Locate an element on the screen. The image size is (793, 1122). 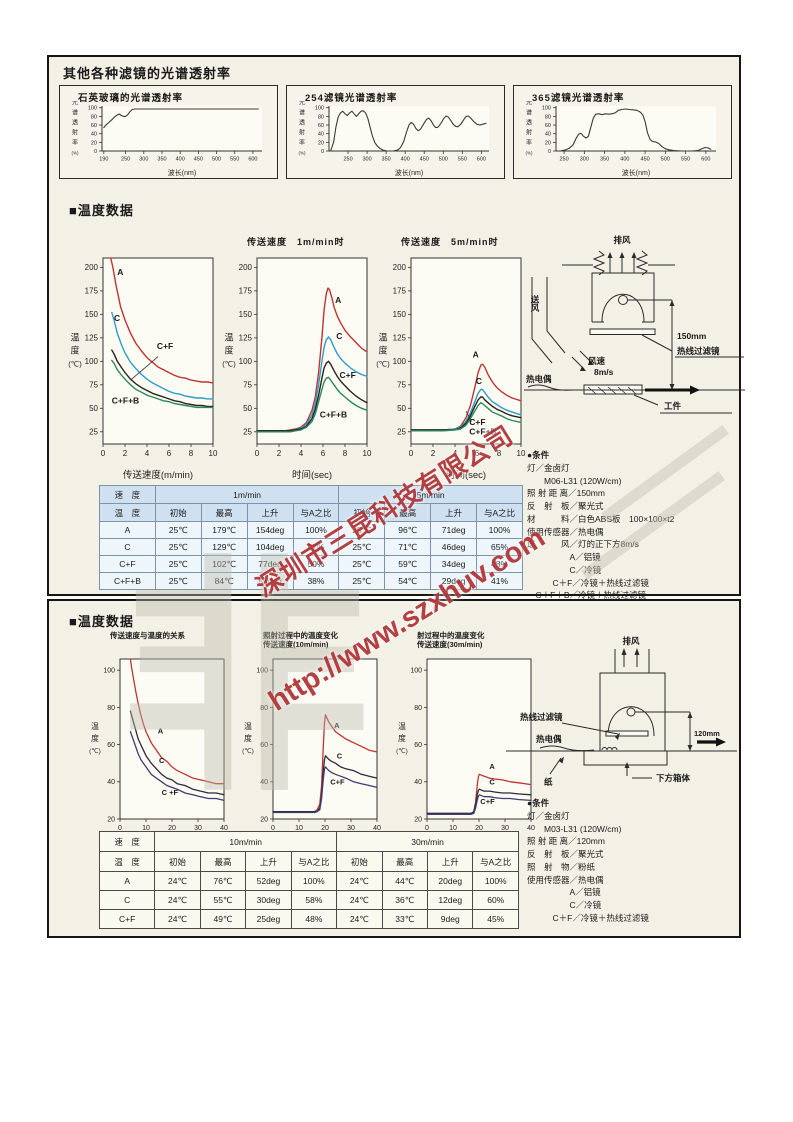
series-label: C +F is located at coordinates (170, 792).